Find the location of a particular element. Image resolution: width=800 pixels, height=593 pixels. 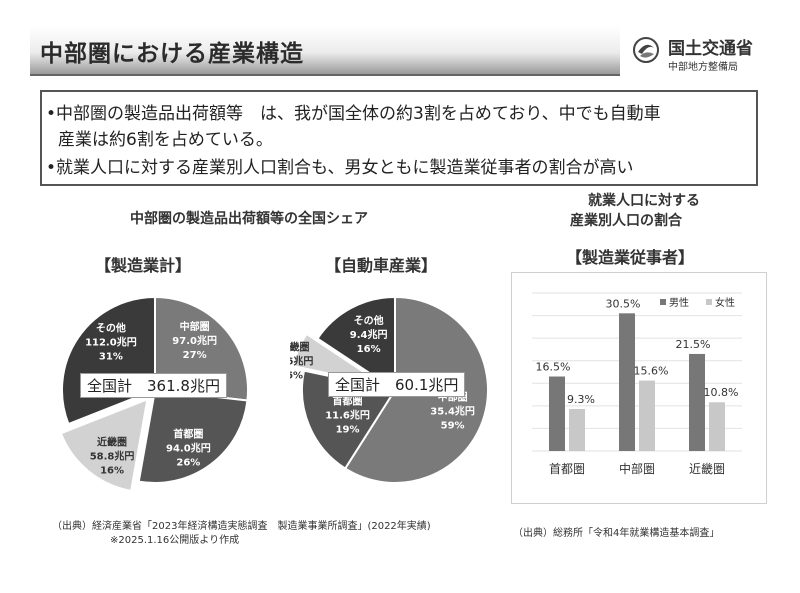

pie1-label-other-value: 112.0兆円 is located at coordinates (111, 342).